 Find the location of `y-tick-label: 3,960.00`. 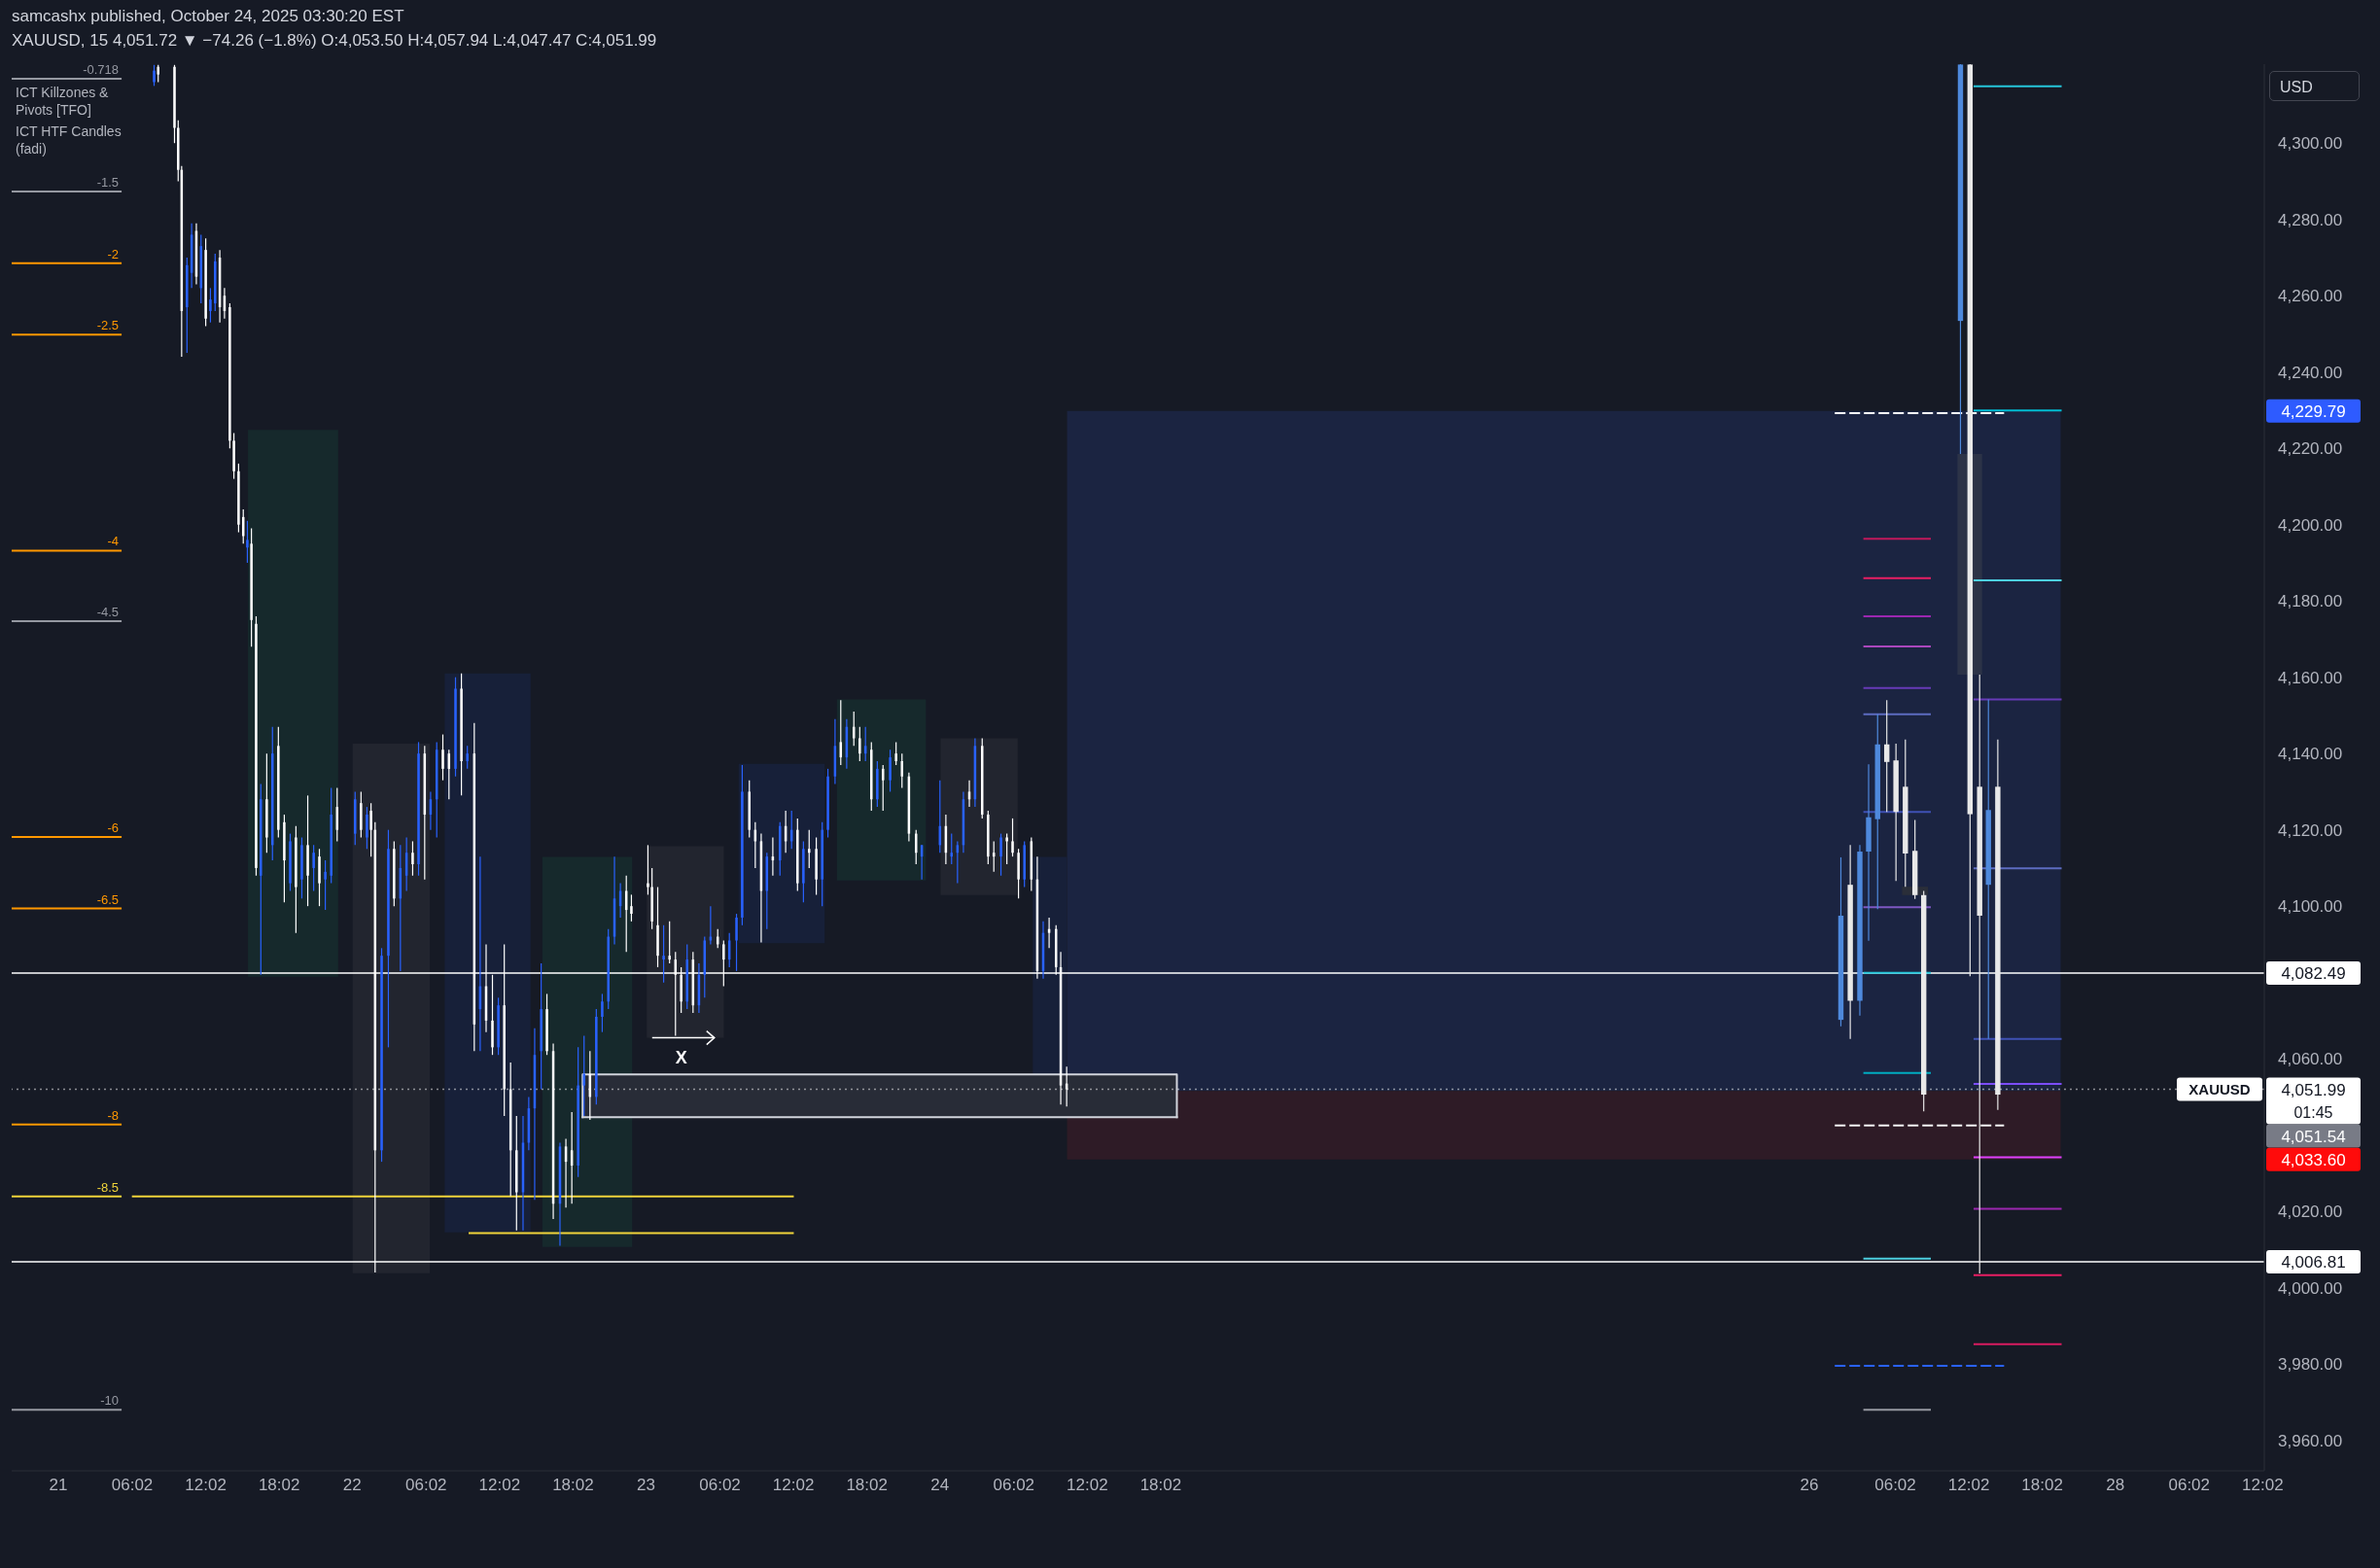

y-tick-label: 3,960.00 is located at coordinates (2310, 1440).